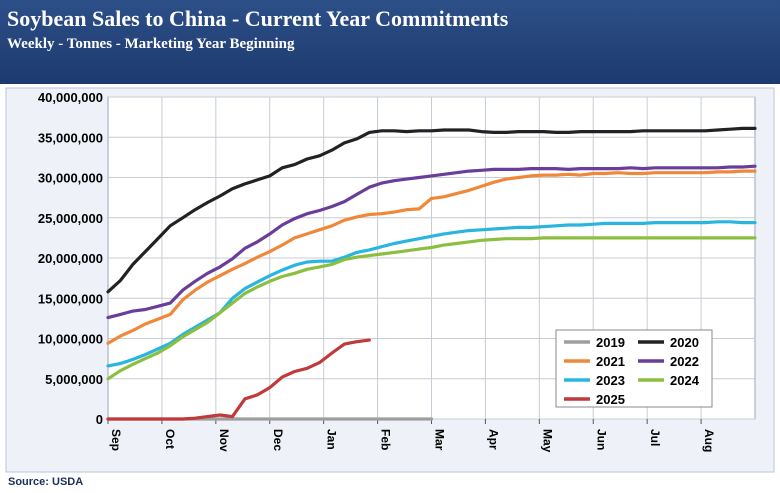 The height and width of the screenshot is (493, 780). I want to click on legend: 2019 2020 2021 2022 2023 2024 2025, so click(634, 368).